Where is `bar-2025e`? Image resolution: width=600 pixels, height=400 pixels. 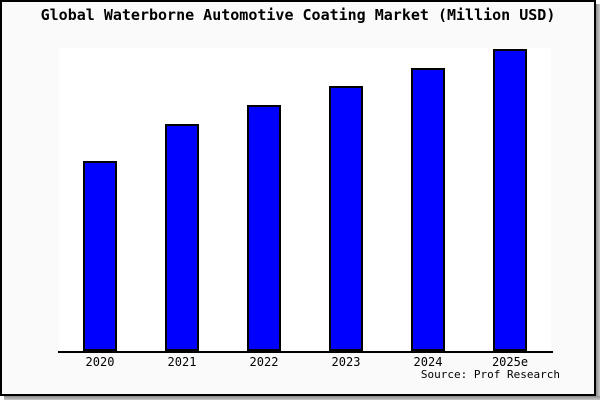 bar-2025e is located at coordinates (510, 200).